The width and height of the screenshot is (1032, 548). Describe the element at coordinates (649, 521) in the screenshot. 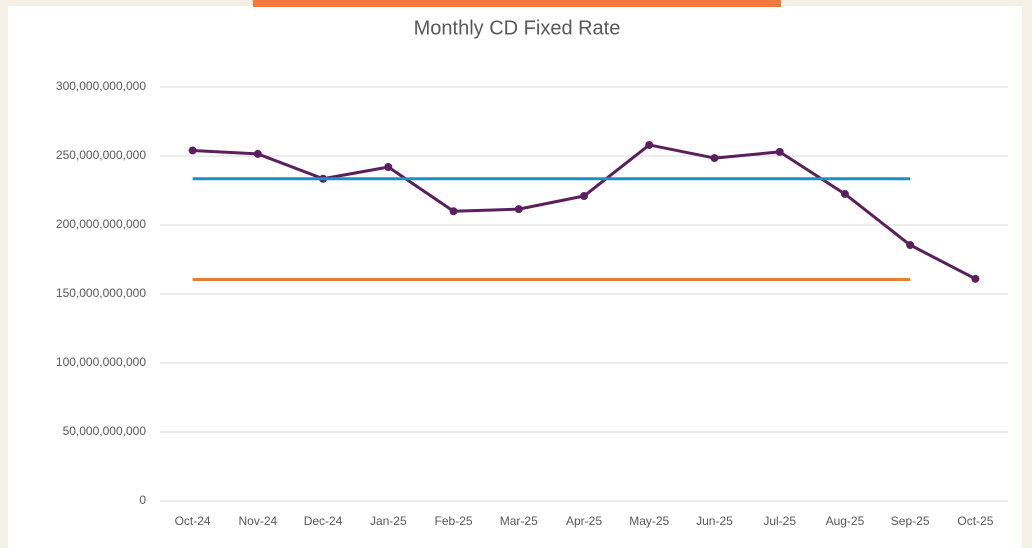

I see `x-tick-label: May-25` at that location.